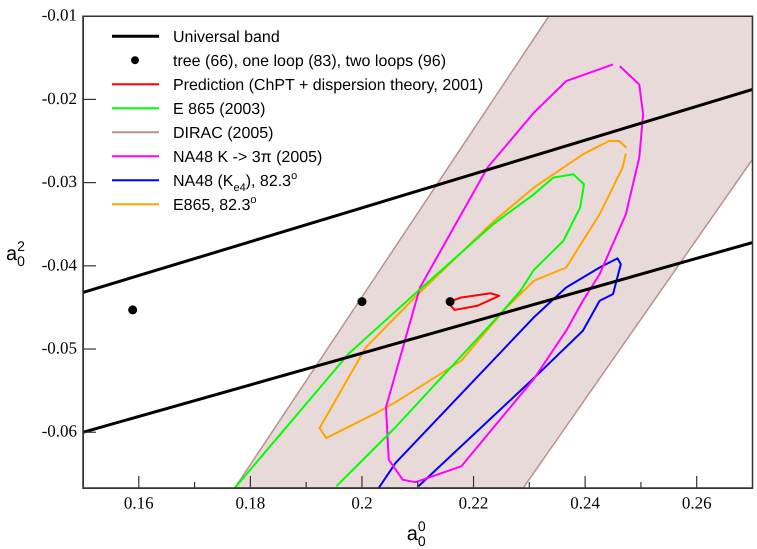 The image size is (757, 549). I want to click on legend-label: DIRAC (2005), so click(223, 133).